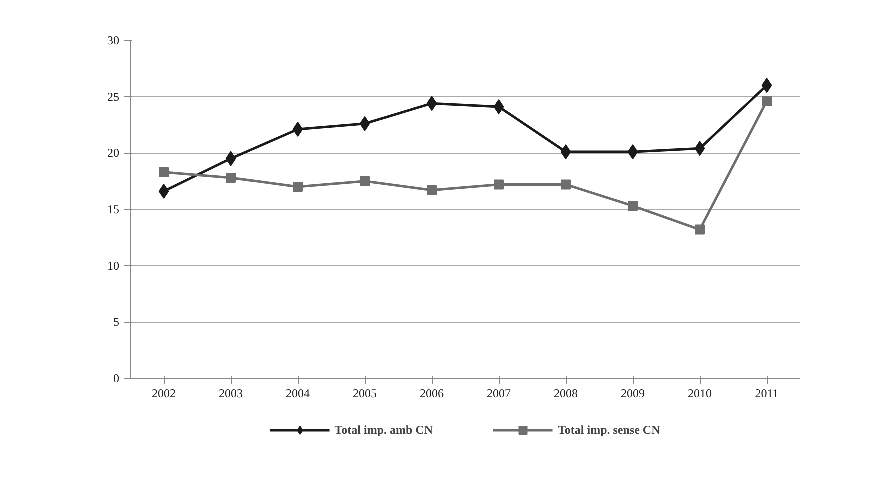  Describe the element at coordinates (114, 41) in the screenshot. I see `y-tick-label: 30` at that location.